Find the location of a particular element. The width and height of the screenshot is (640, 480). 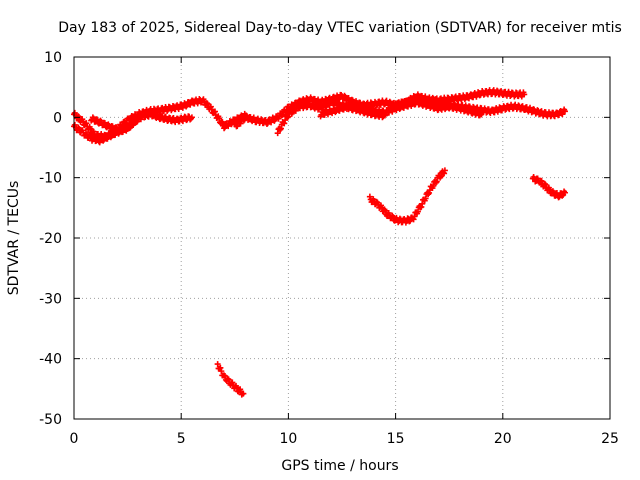

y-tick-label: -50 is located at coordinates (50, 420).